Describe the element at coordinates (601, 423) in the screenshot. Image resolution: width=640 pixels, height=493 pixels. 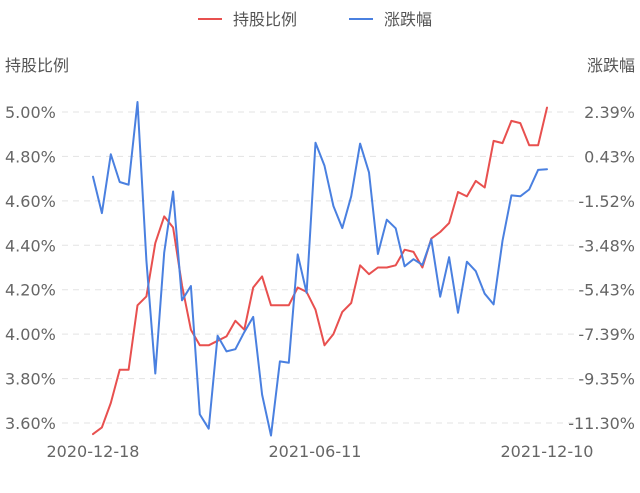
I see `y-right-tick-label: -11.30%` at that location.